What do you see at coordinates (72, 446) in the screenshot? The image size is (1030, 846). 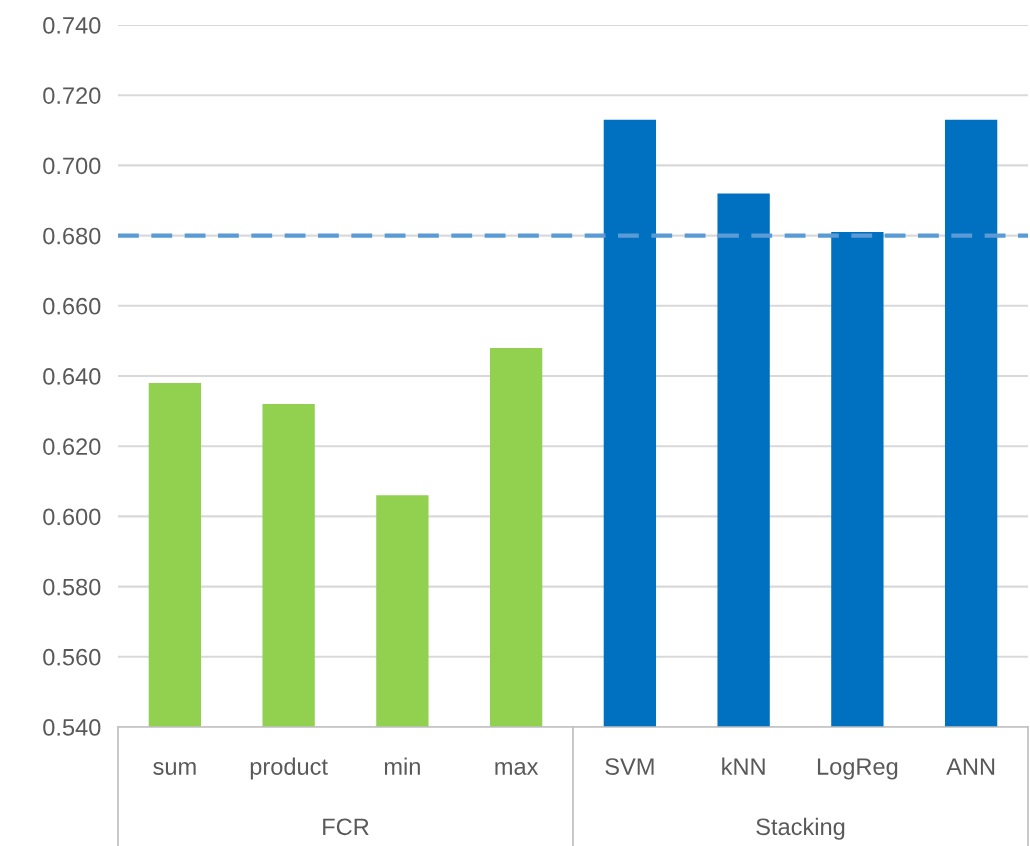 I see `y-tick-label: 0.620` at bounding box center [72, 446].